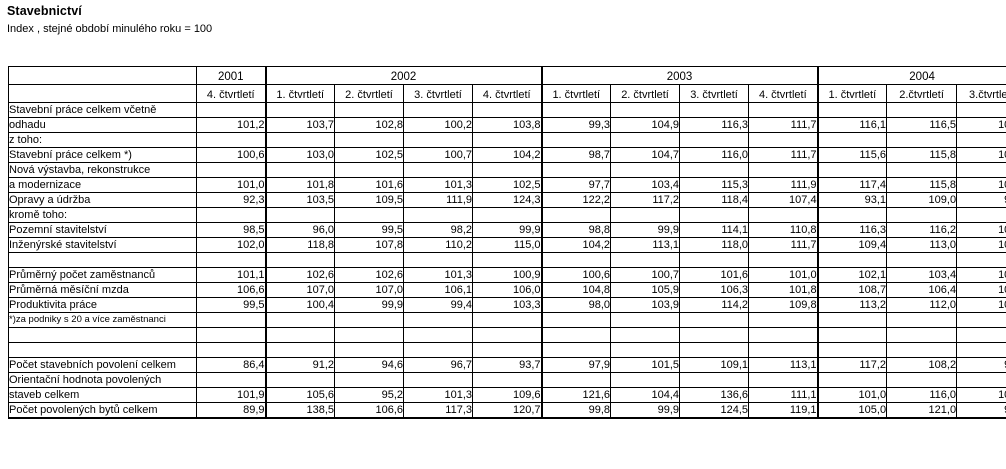 The height and width of the screenshot is (469, 1006). I want to click on table-cell: 99,5, so click(231, 305).